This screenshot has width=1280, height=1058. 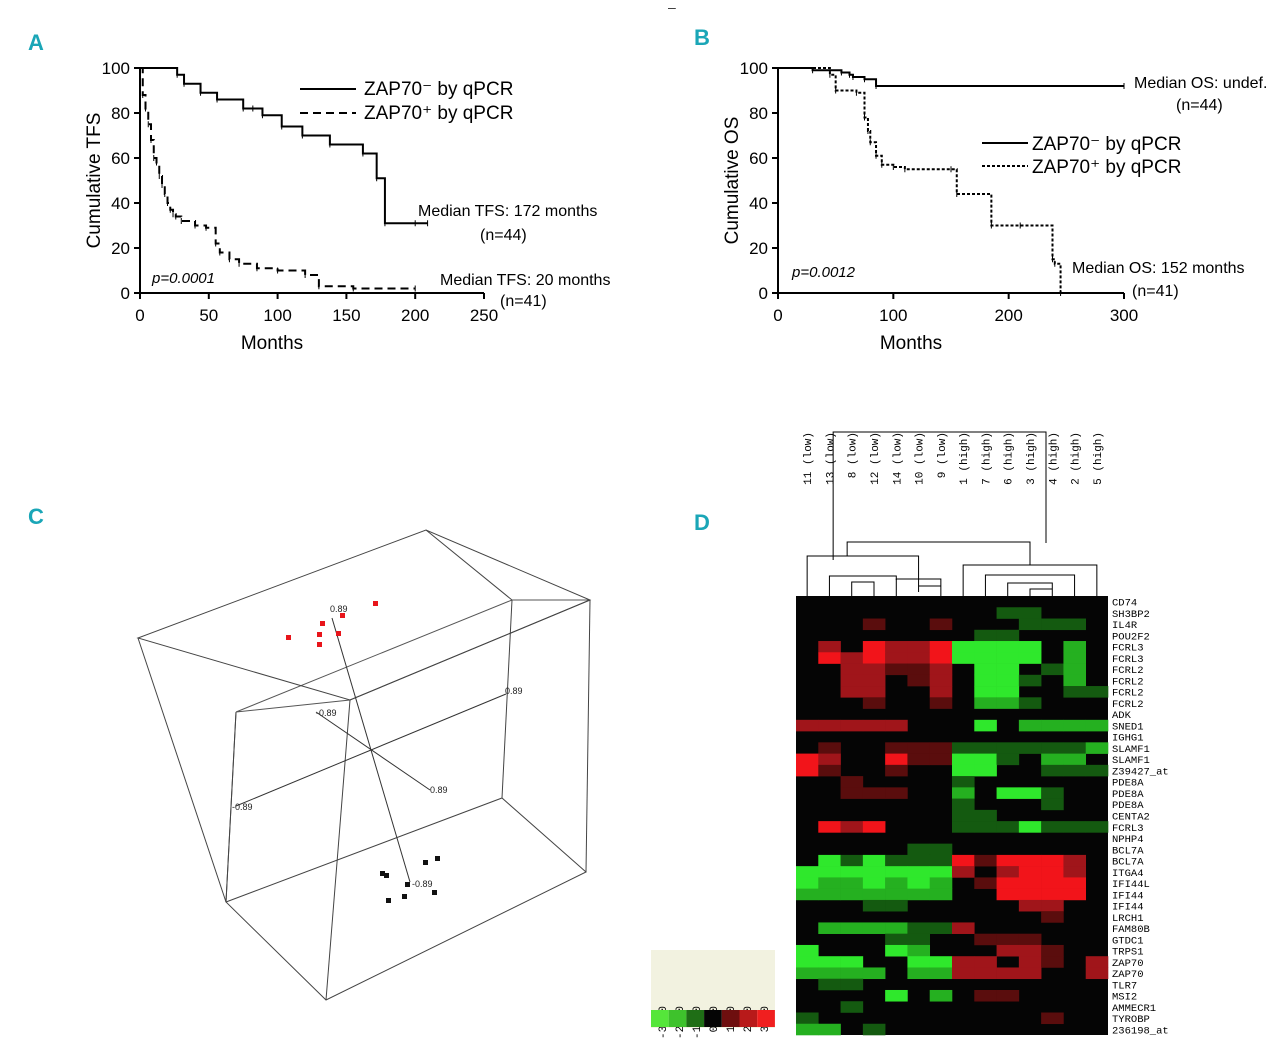 What do you see at coordinates (965, 458) in the screenshot?
I see `column-label: 1 (high)` at bounding box center [965, 458].